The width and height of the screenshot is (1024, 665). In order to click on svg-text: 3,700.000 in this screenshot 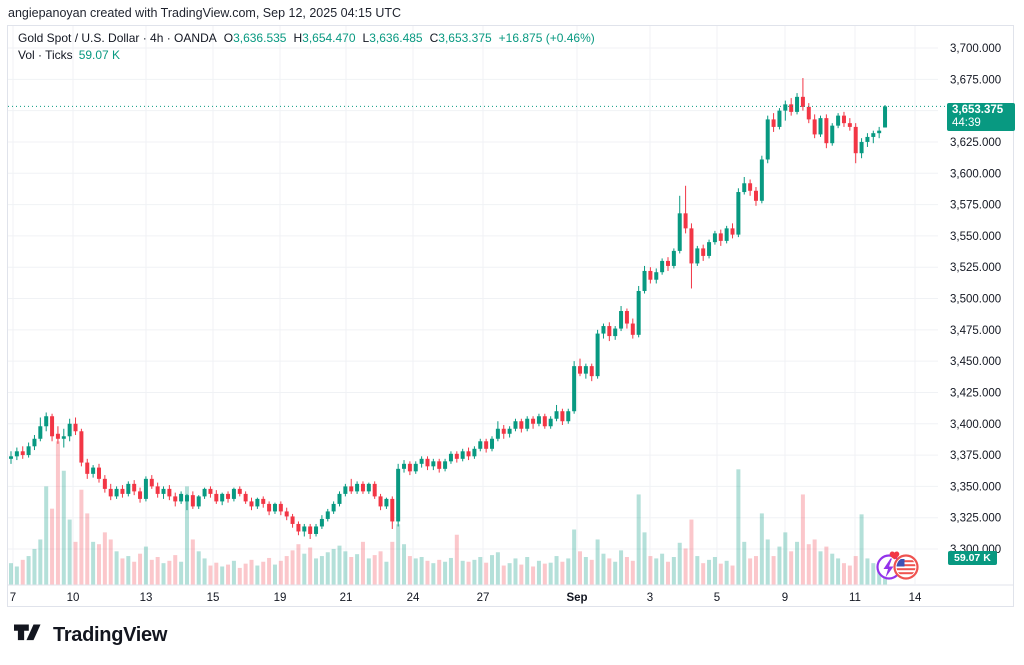, I will do `click(975, 49)`.